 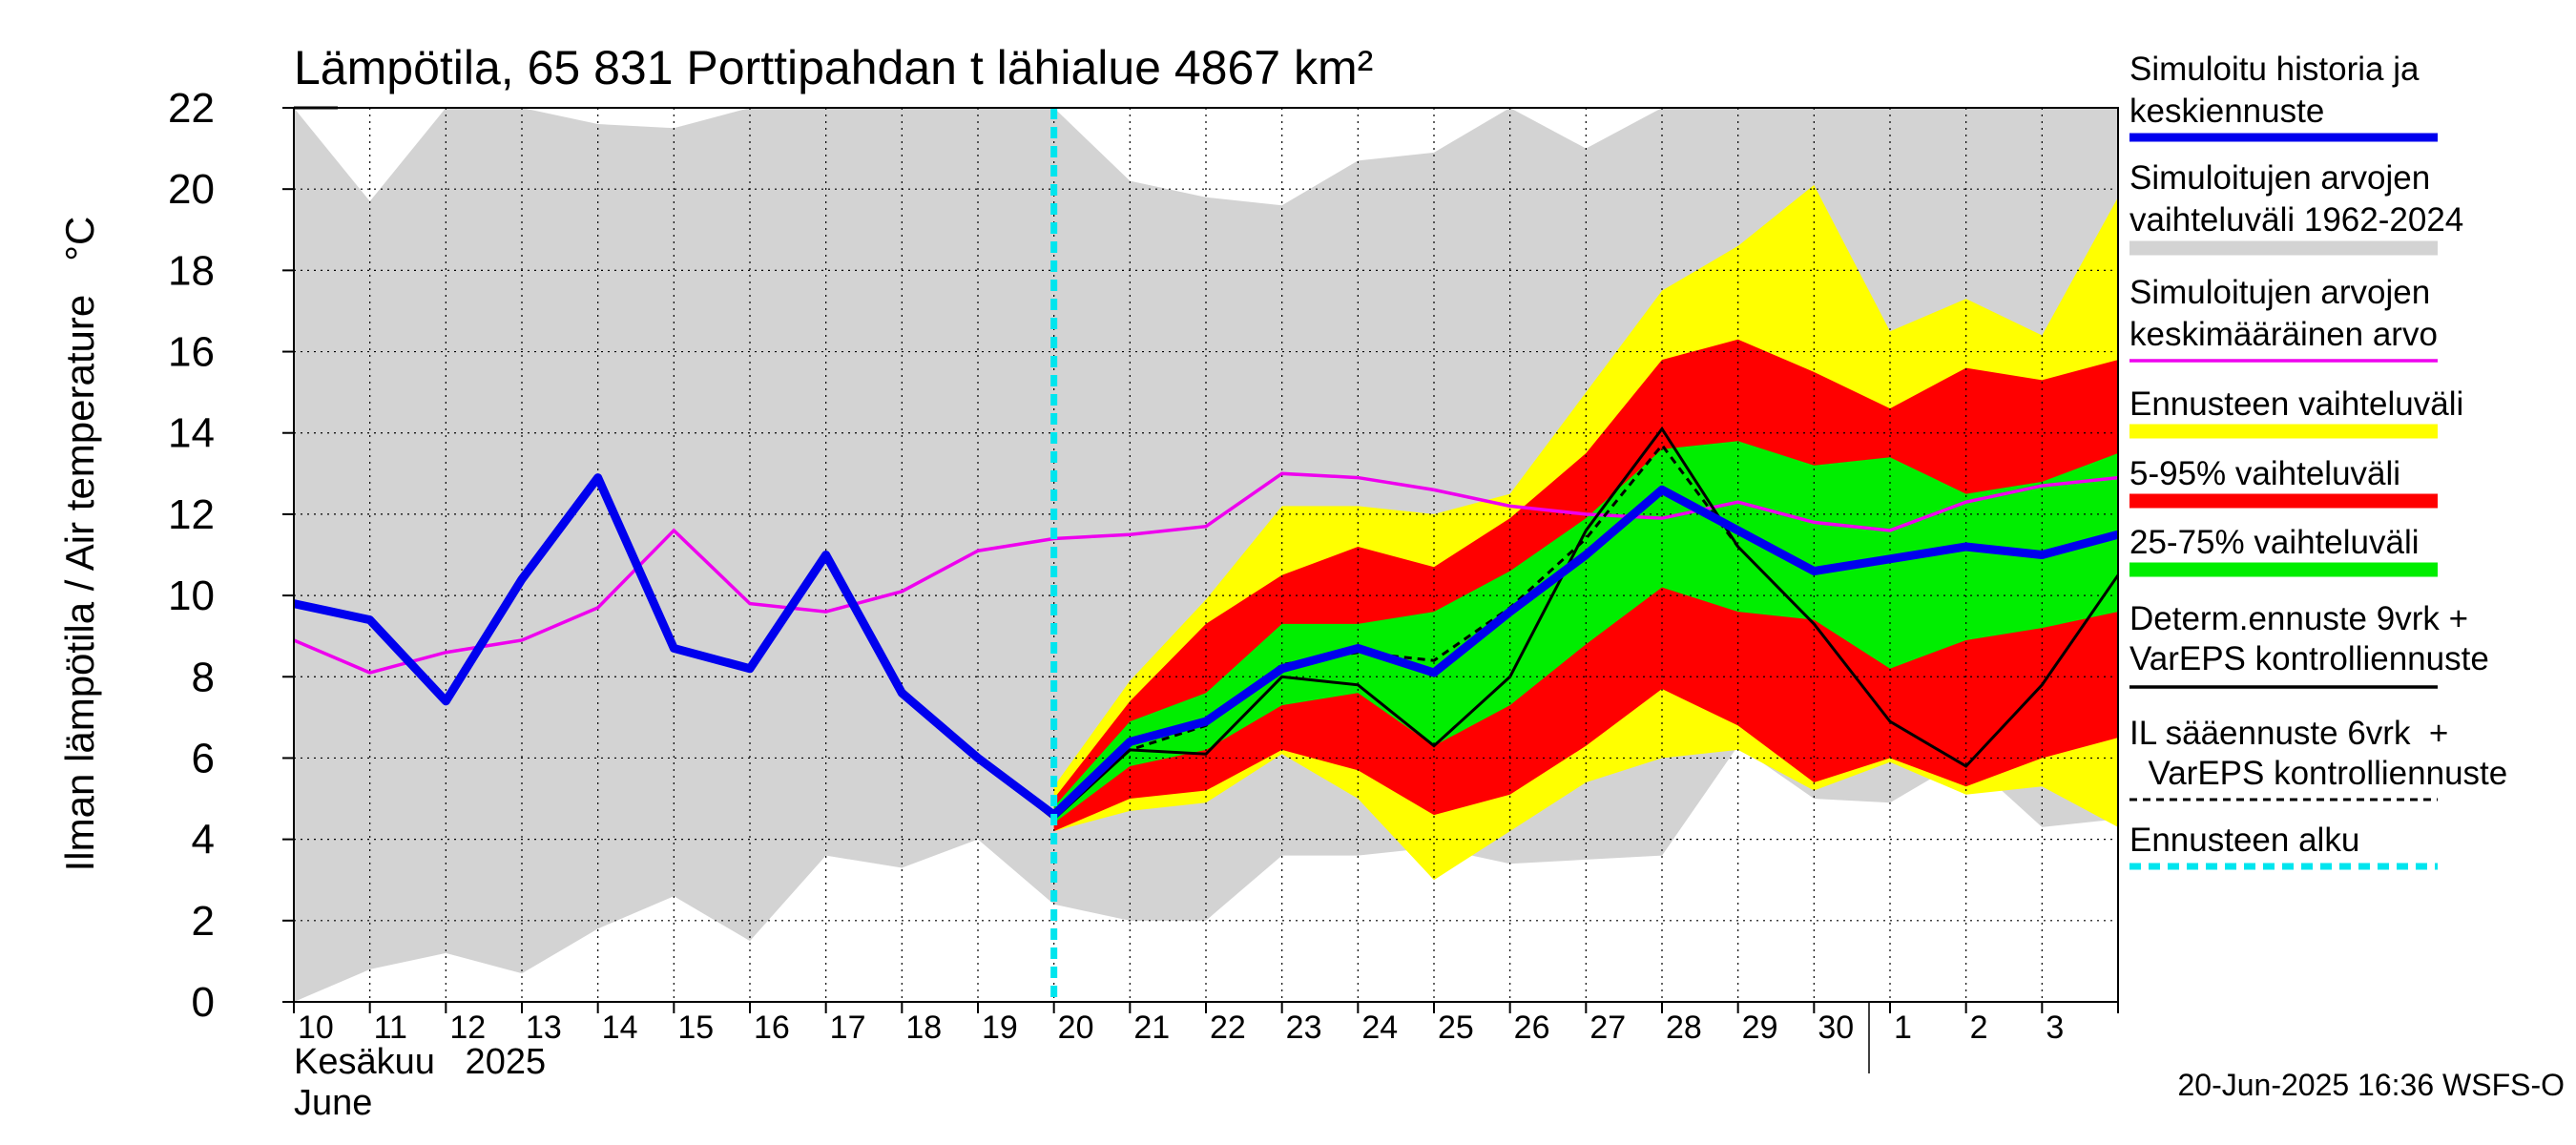 What do you see at coordinates (620, 1028) in the screenshot?
I see `x-tick-label: 14` at bounding box center [620, 1028].